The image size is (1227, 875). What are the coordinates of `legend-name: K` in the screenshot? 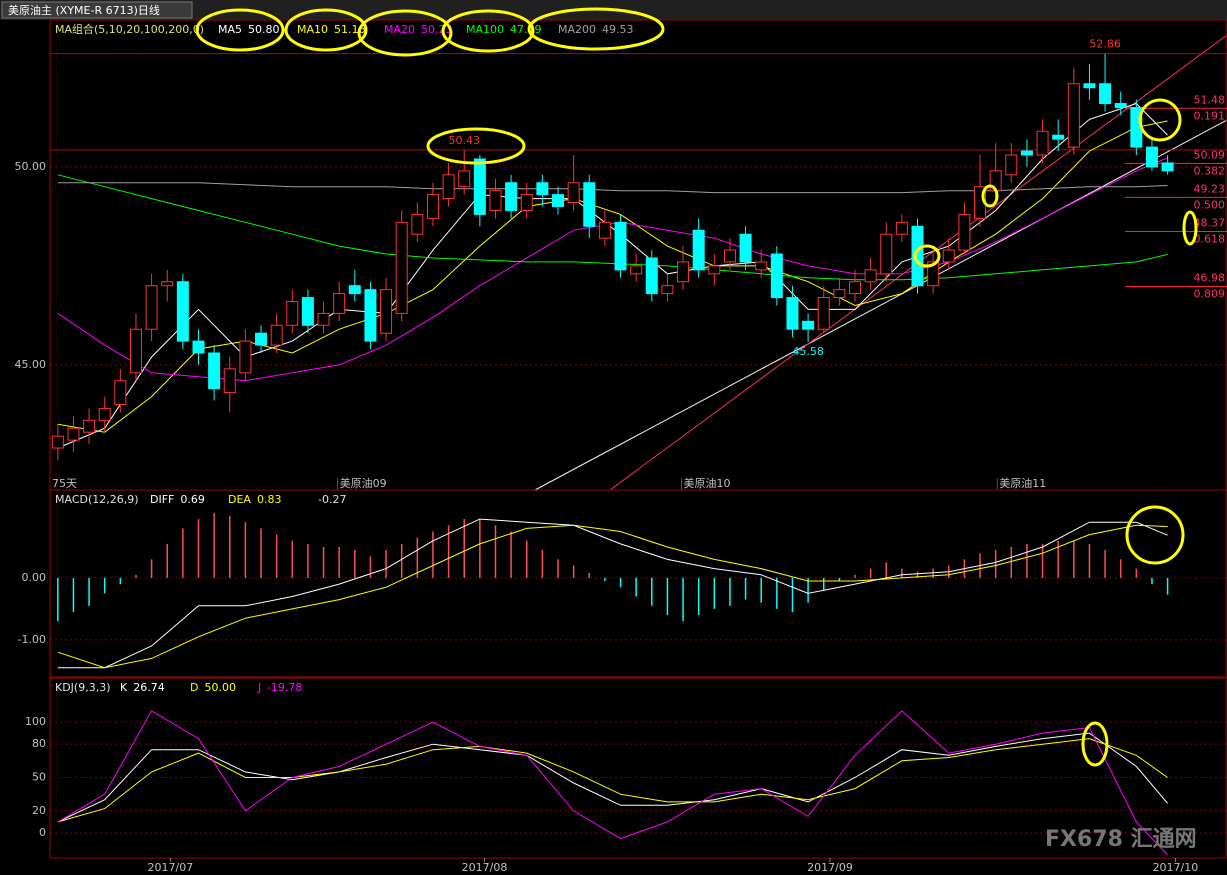 It's located at (124, 687).